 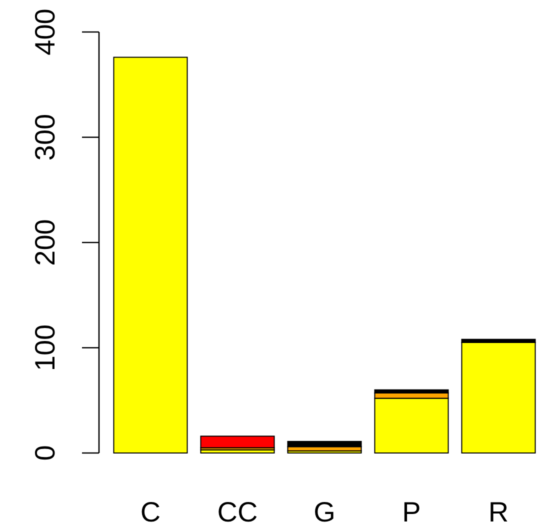 I want to click on y-tick-label: 100, so click(x=45, y=348).